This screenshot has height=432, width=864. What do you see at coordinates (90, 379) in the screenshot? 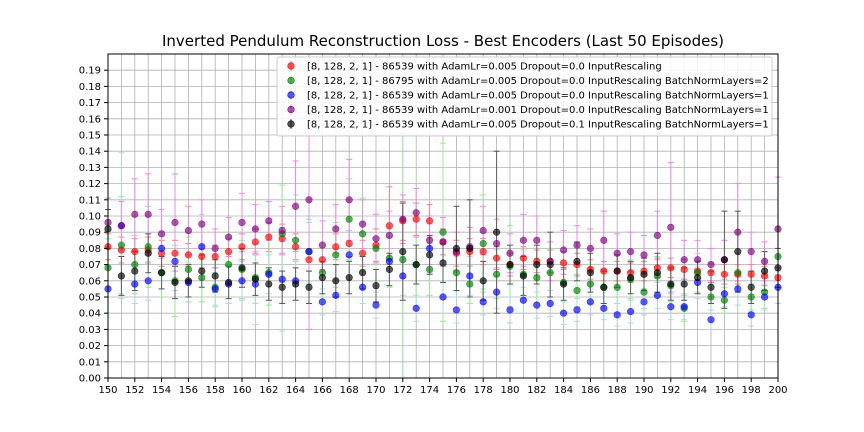
I see `y-tick-label: 0.00` at bounding box center [90, 379].